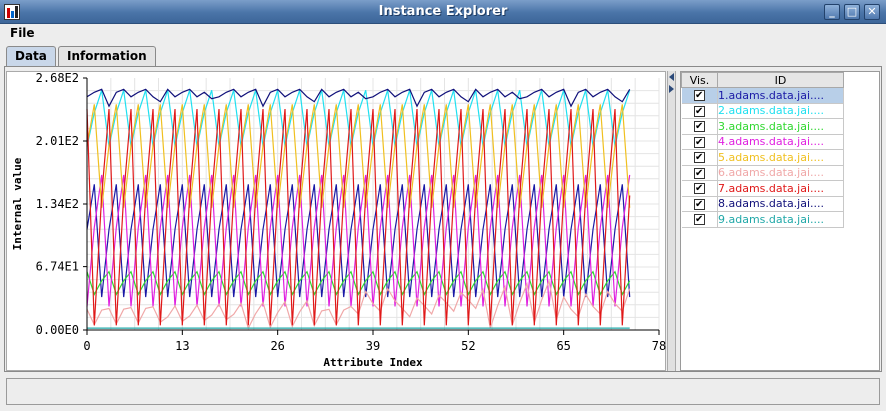  Describe the element at coordinates (373, 346) in the screenshot. I see `x-tick-label: 39` at that location.